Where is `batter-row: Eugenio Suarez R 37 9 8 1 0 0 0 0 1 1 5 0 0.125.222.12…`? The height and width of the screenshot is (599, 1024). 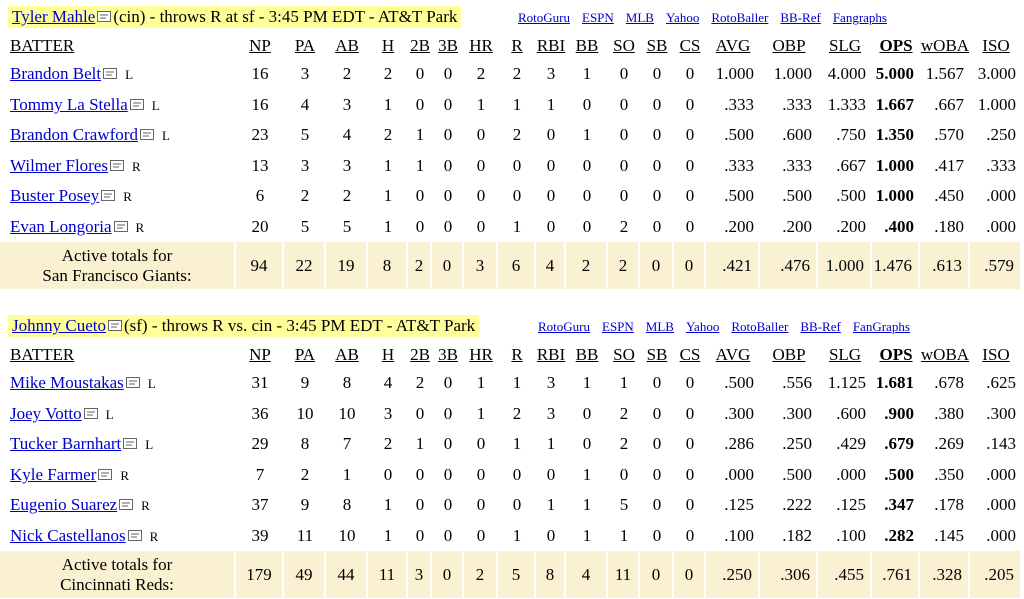 batter-row: Eugenio Suarez R 37 9 8 1 0 0 0 0 1 1 5 0 0.125.222.12… is located at coordinates (511, 505).